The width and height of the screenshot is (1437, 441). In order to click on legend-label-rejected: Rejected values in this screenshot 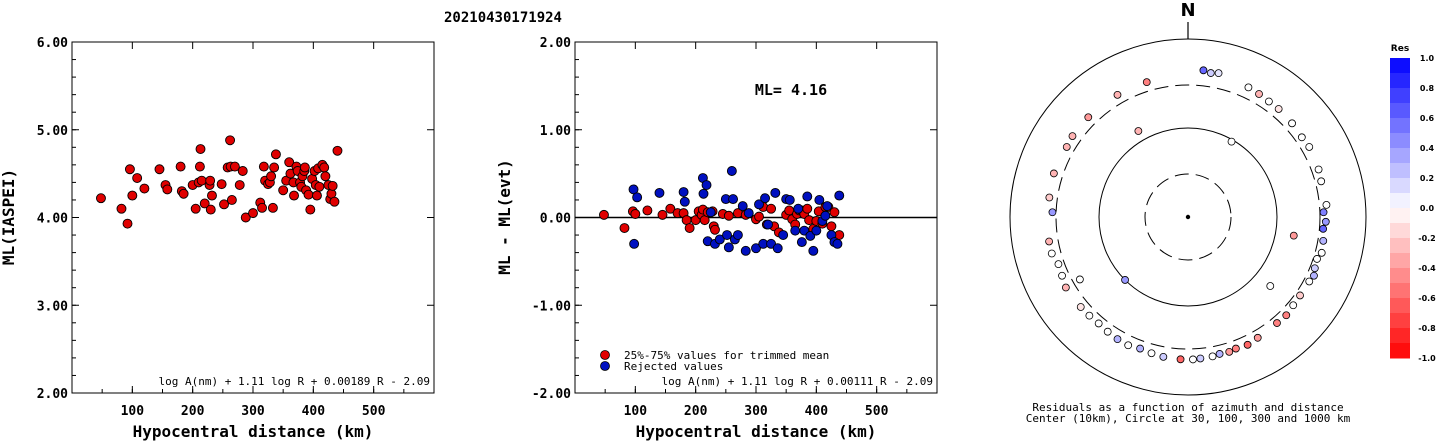, I will do `click(673, 366)`.